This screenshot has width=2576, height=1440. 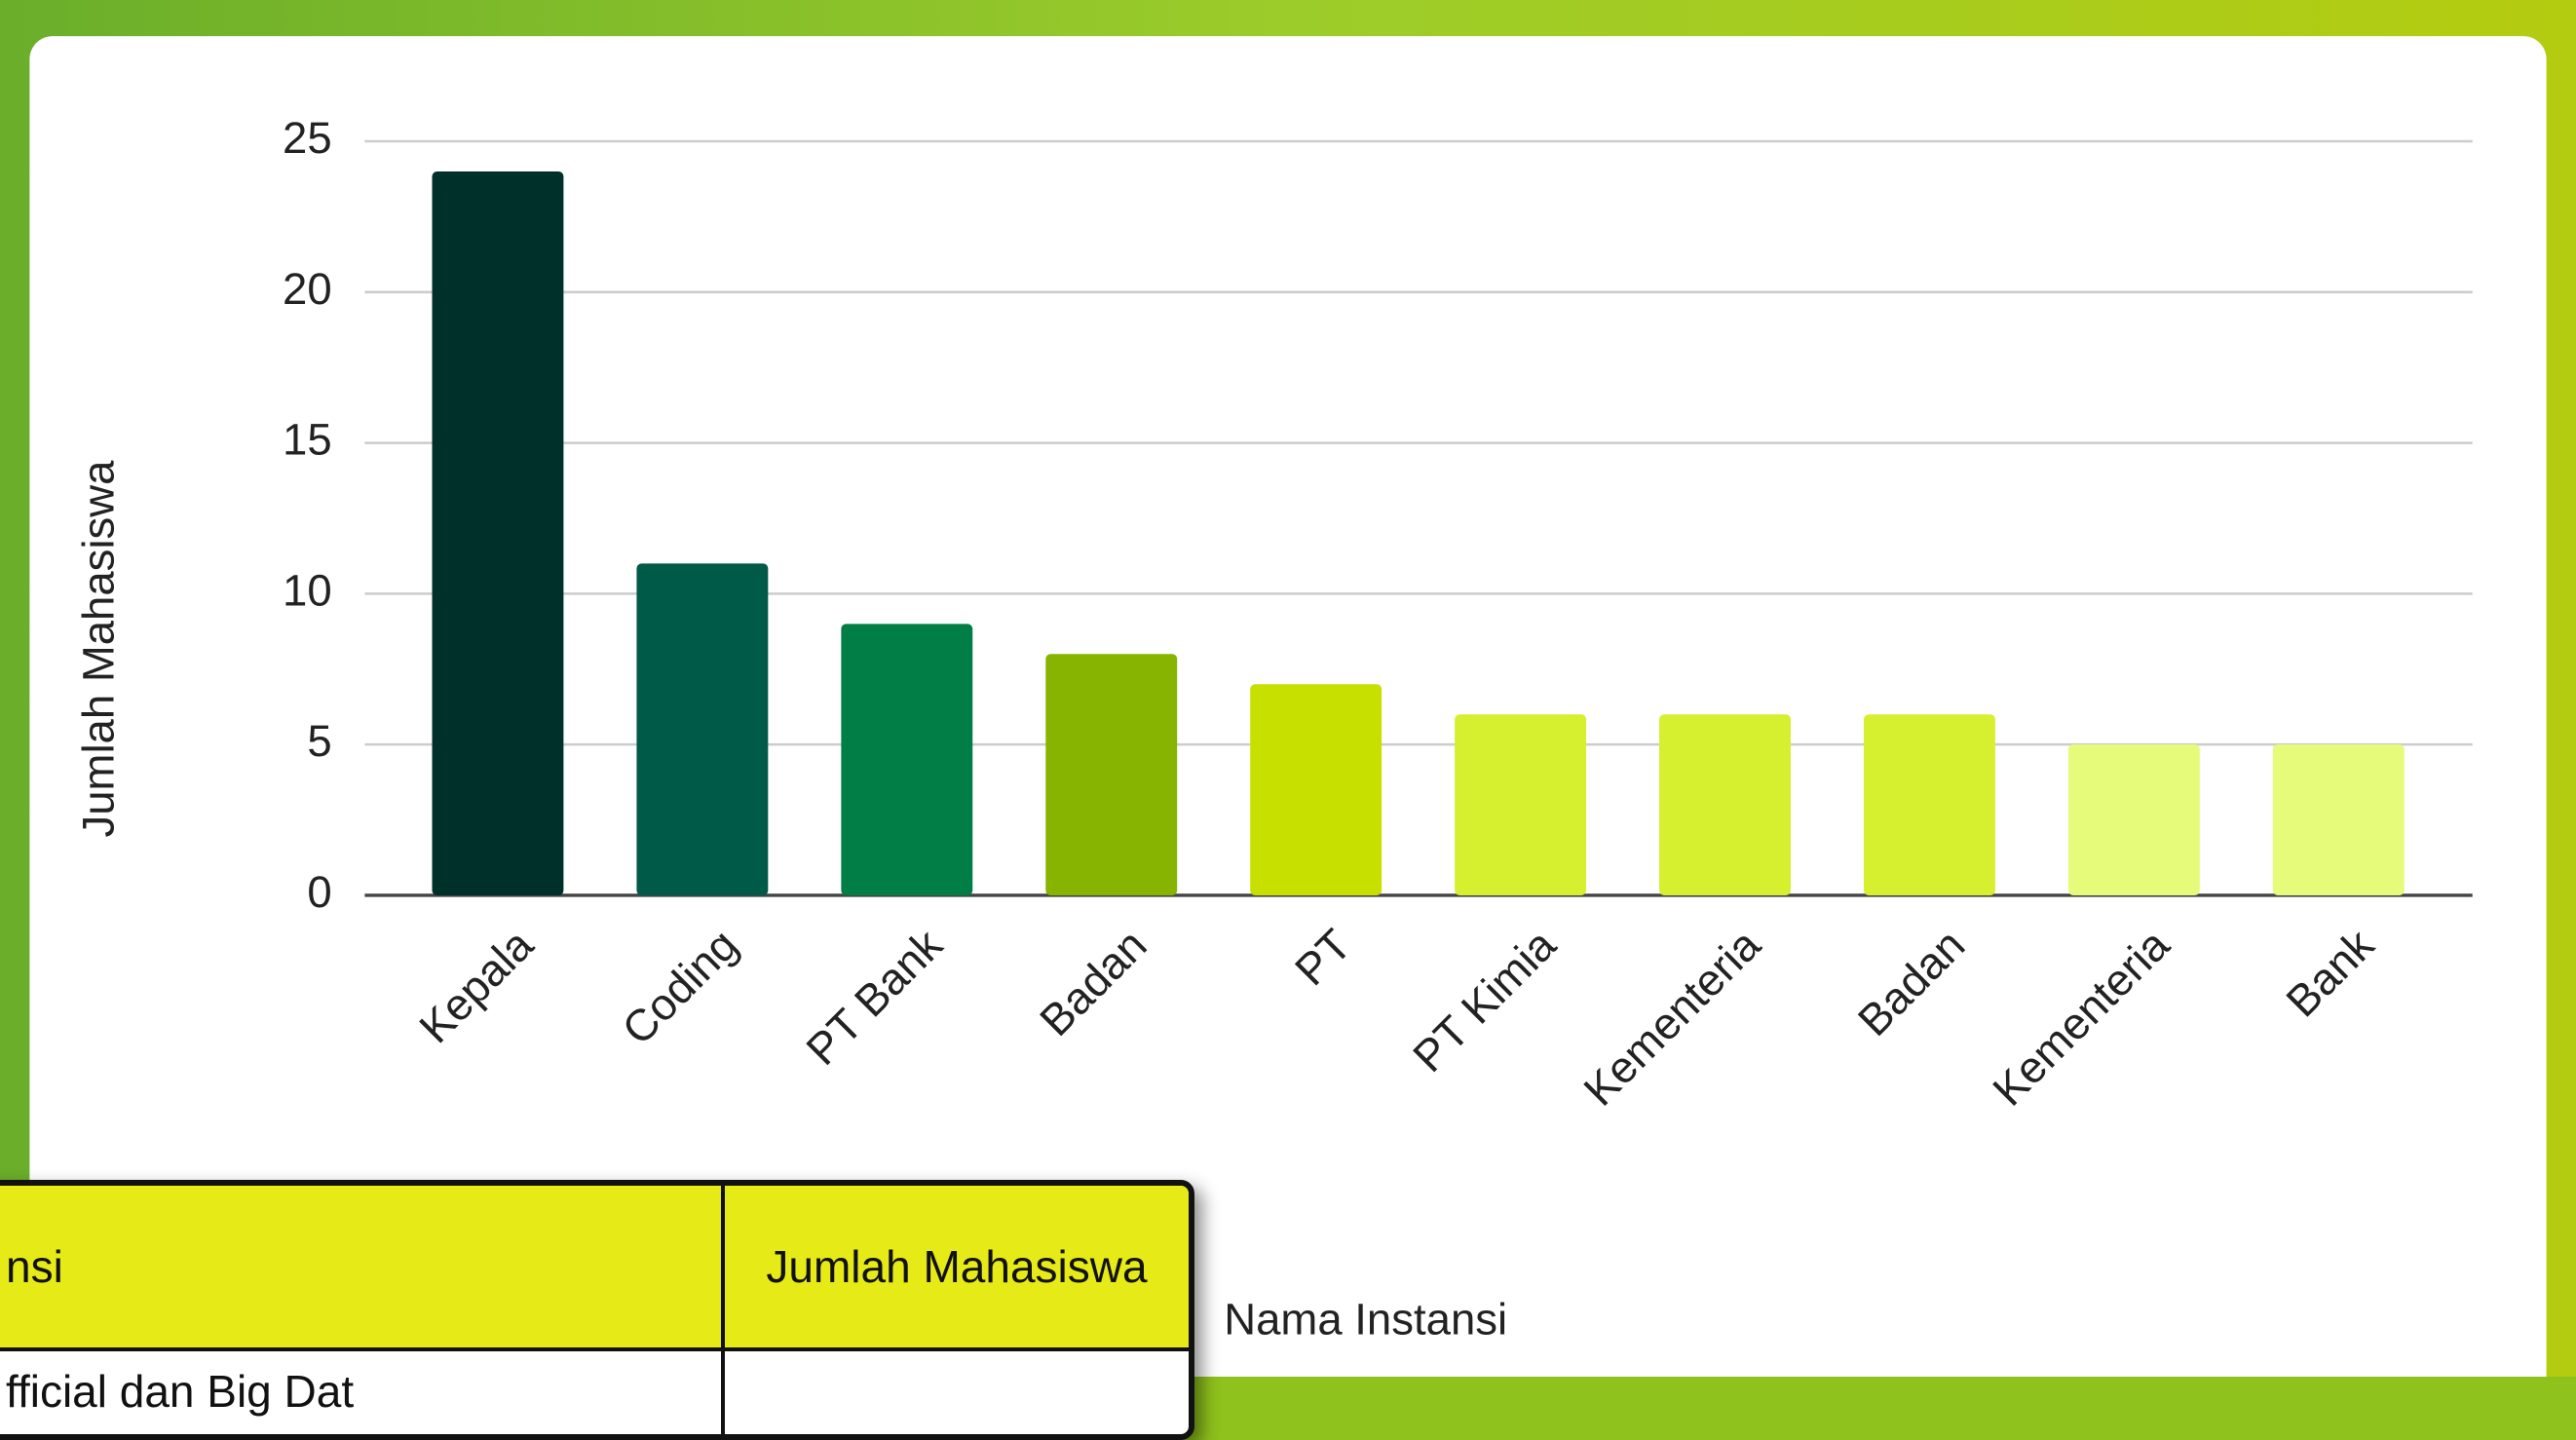 What do you see at coordinates (99, 649) in the screenshot?
I see `y-axis-title: Jumlah Mahasiswa` at bounding box center [99, 649].